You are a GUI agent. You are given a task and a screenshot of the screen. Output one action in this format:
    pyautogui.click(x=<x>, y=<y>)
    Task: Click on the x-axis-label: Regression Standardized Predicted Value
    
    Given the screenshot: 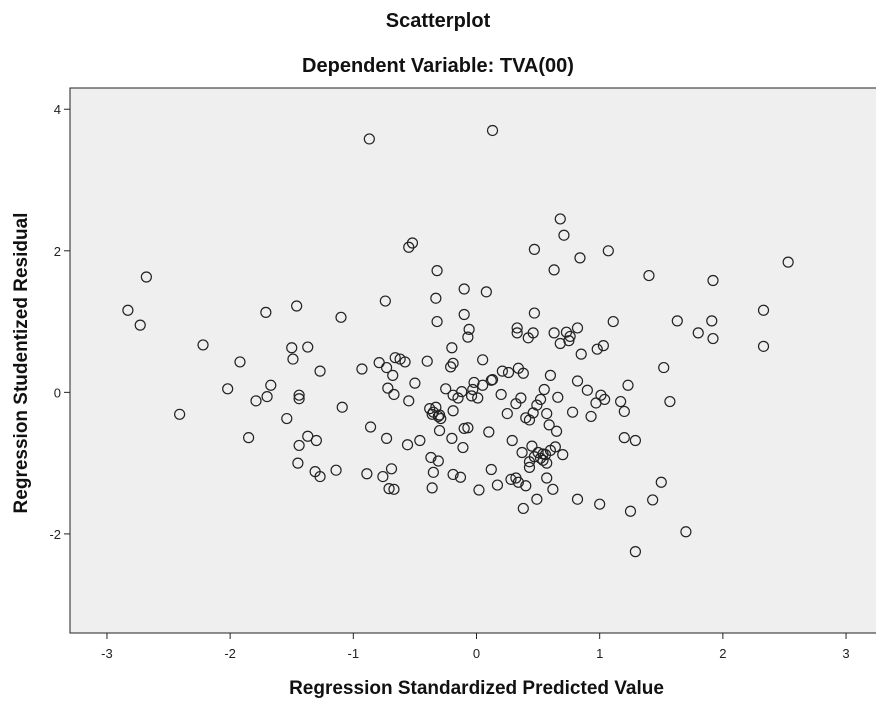 What is the action you would take?
    pyautogui.click(x=476, y=688)
    